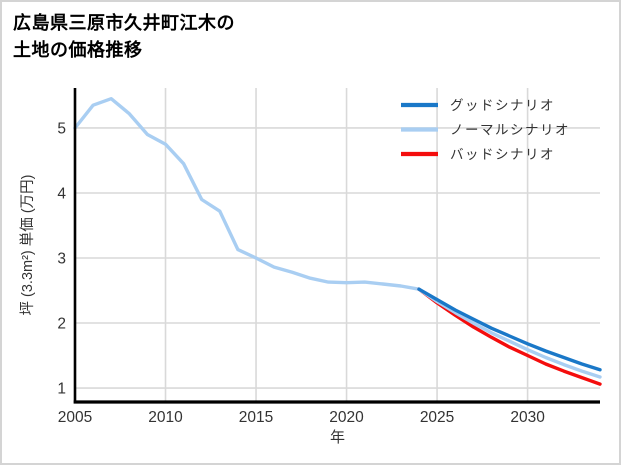  What do you see at coordinates (337, 437) in the screenshot?
I see `x-axis-title: 年` at bounding box center [337, 437].